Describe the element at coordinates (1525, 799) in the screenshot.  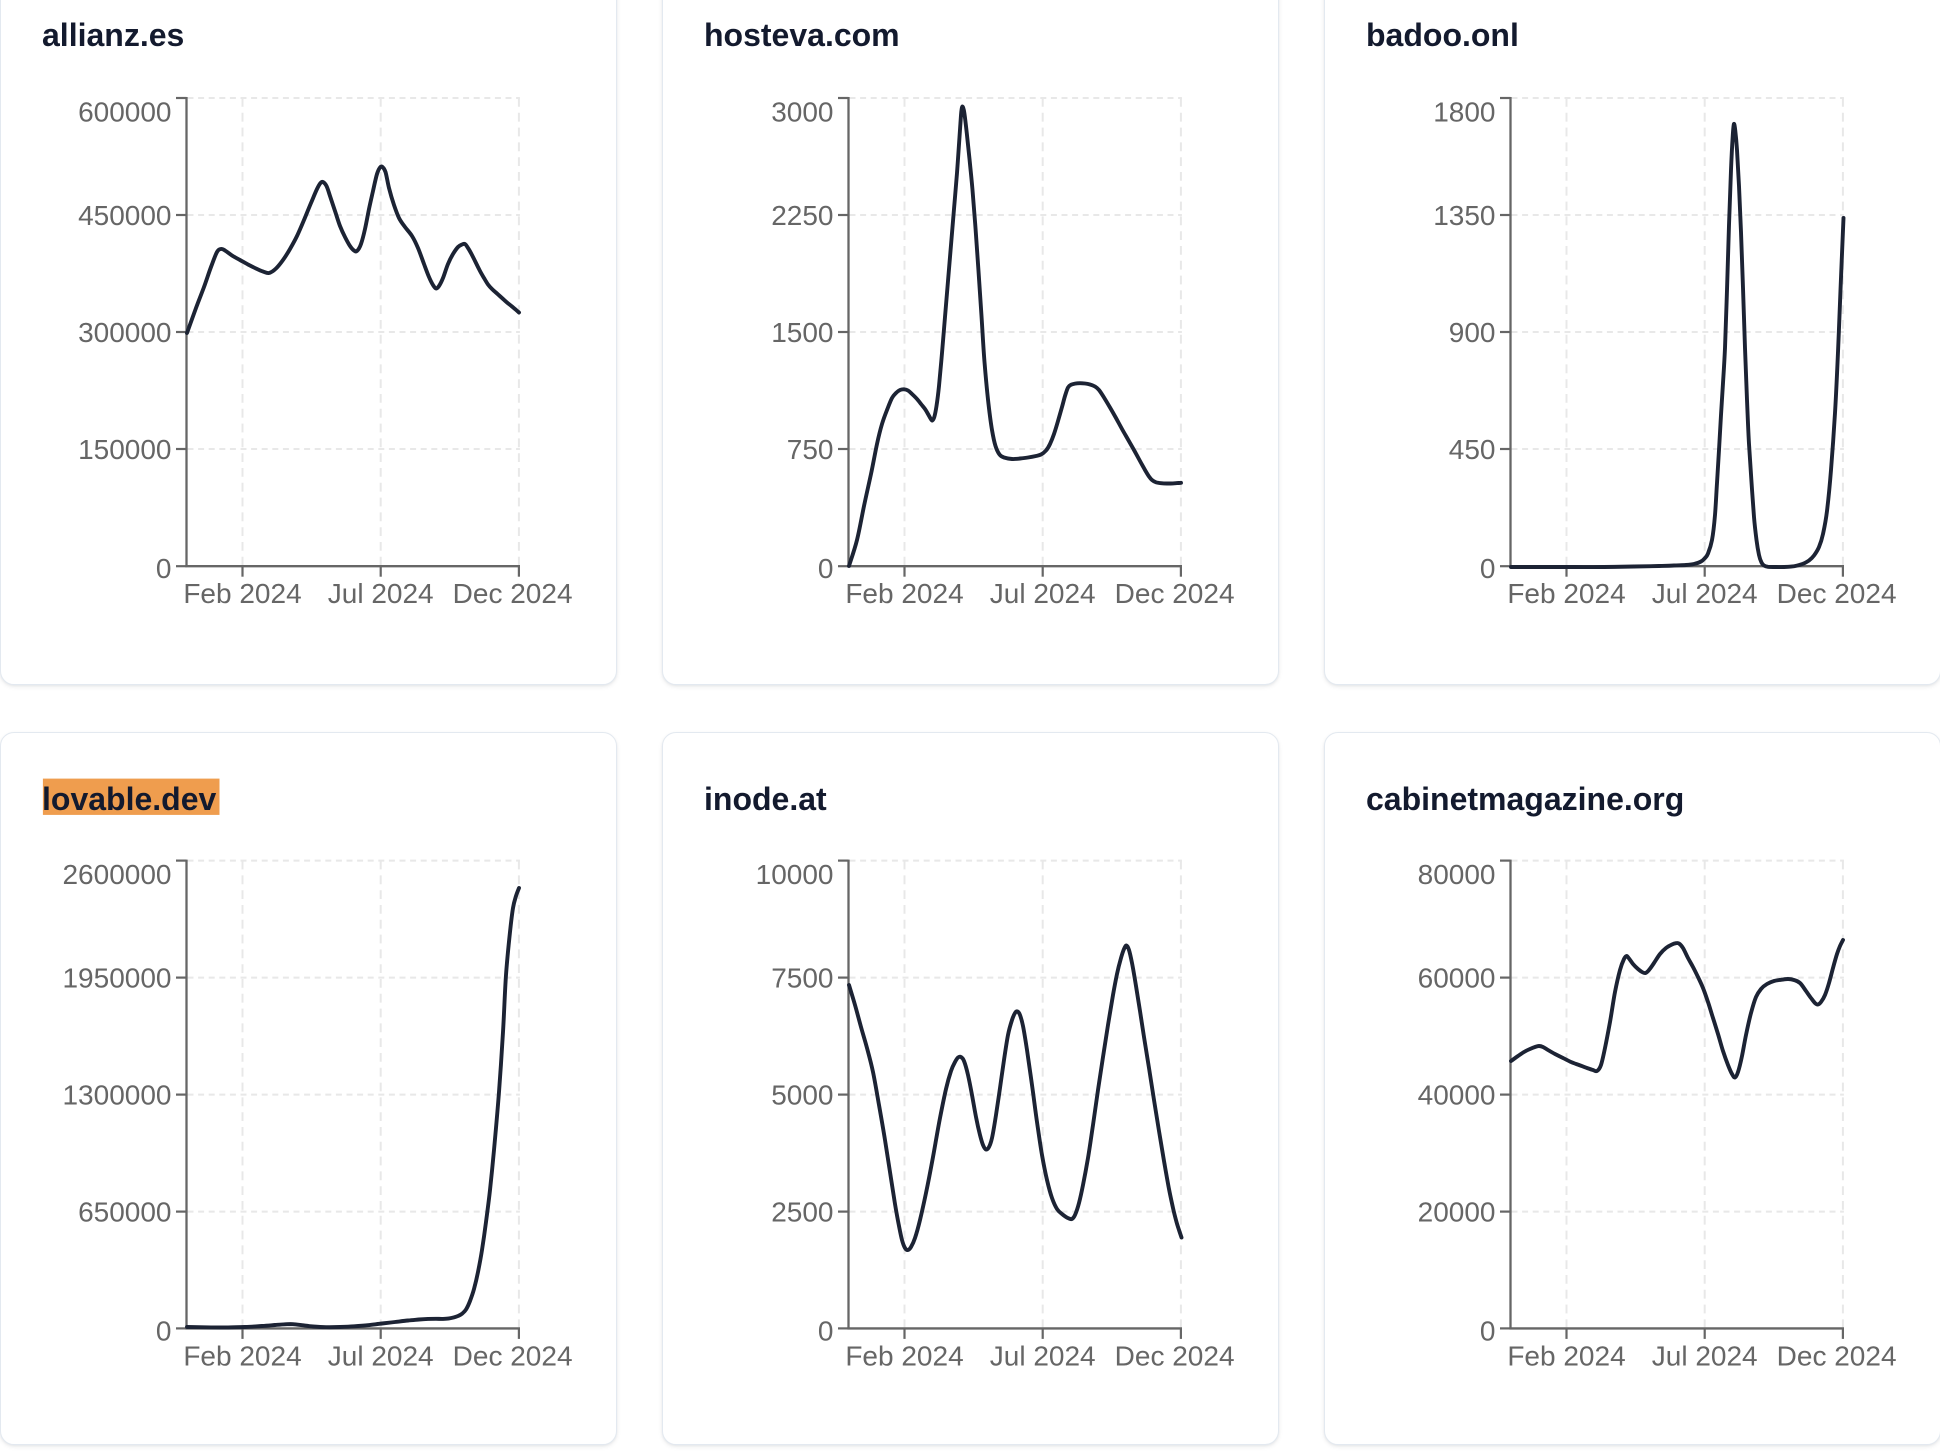
I see `svg-text: cabinetmagazine.org` at that location.